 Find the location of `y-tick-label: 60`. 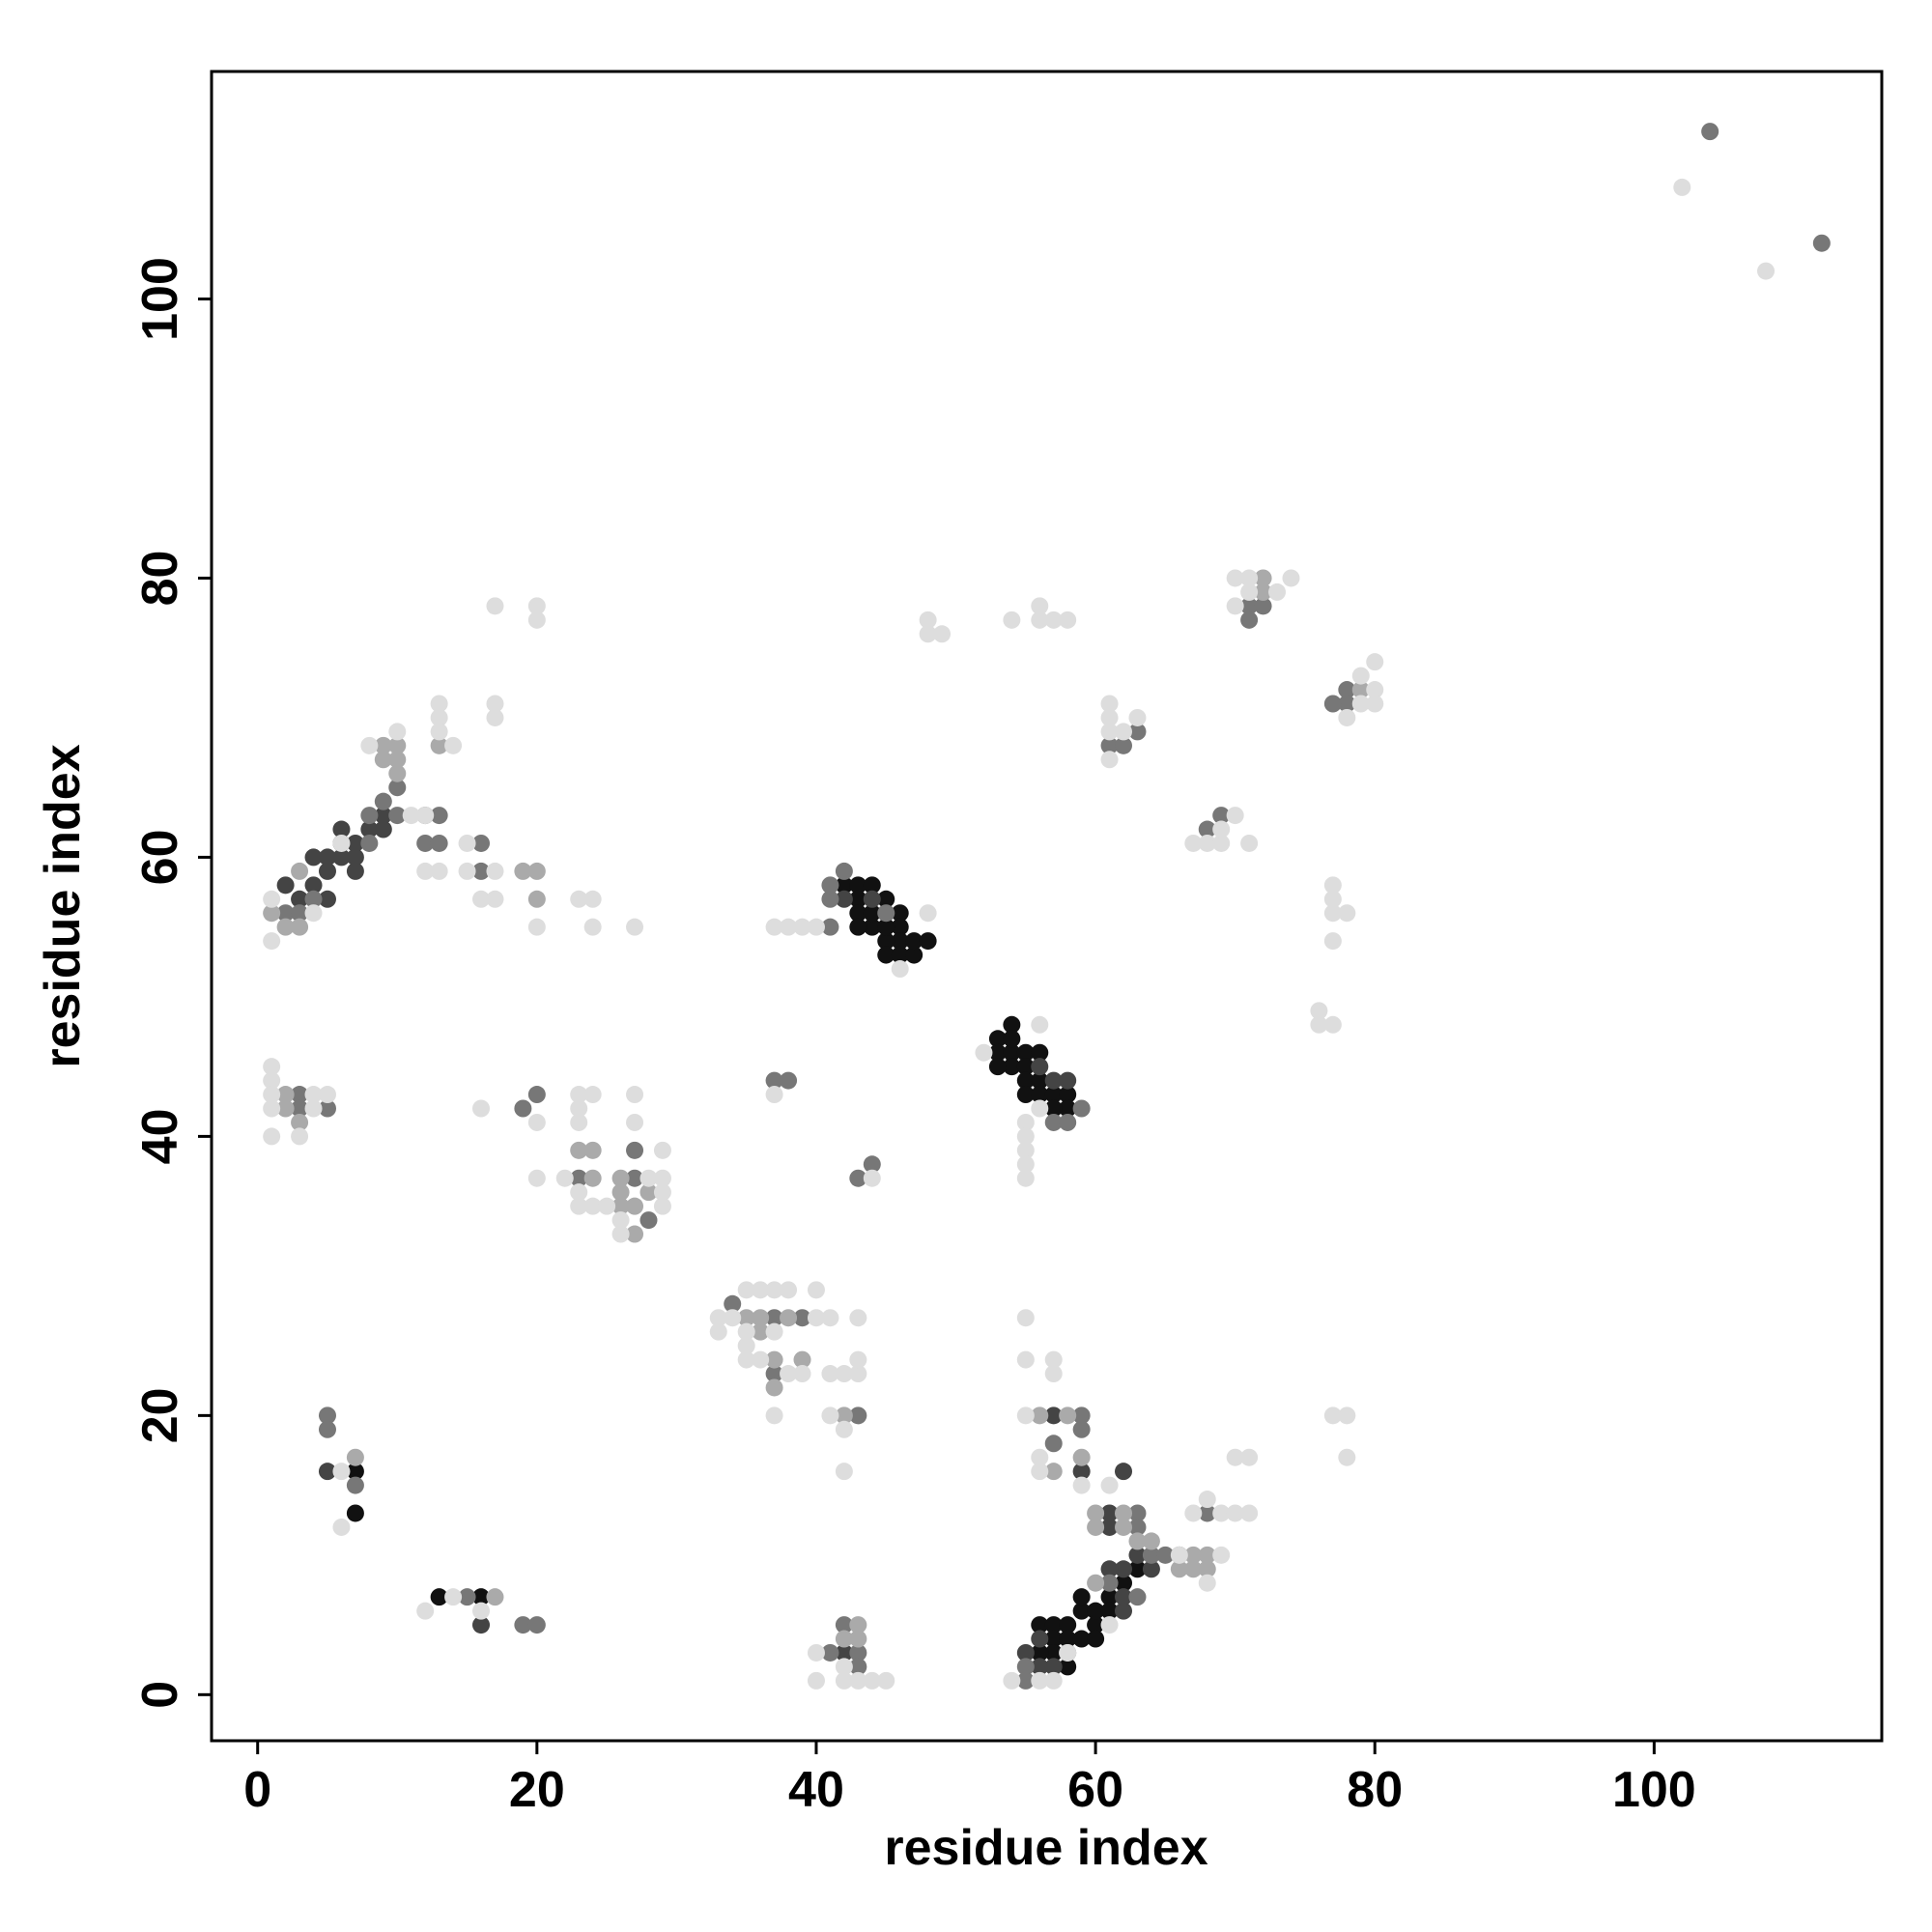

y-tick-label: 60 is located at coordinates (160, 858).